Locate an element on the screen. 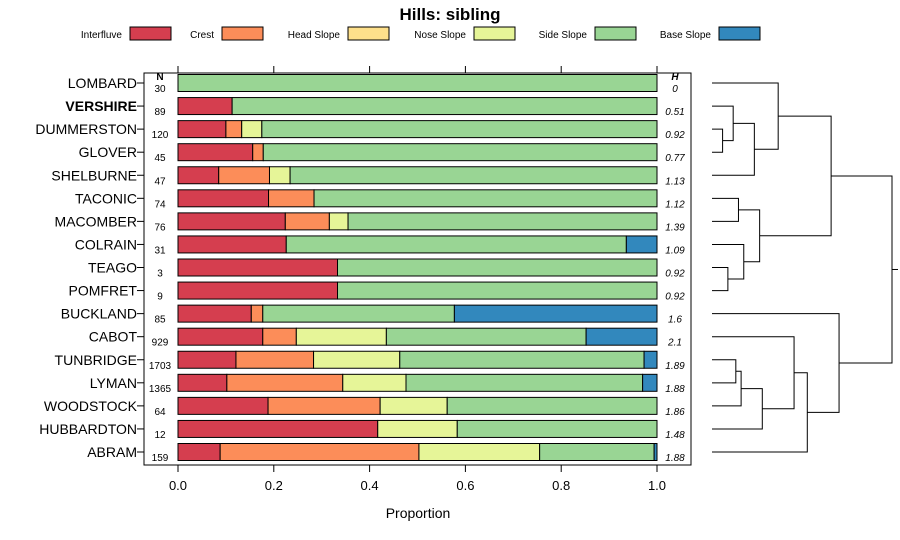 Image resolution: width=900 pixels, height=540 pixels. h-value: 1.89 is located at coordinates (675, 366).